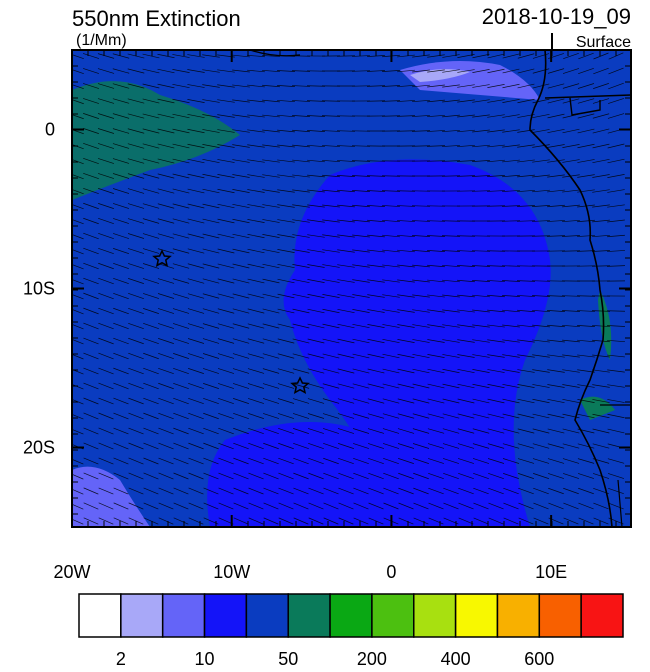 The height and width of the screenshot is (672, 650). Describe the element at coordinates (205, 658) in the screenshot. I see `colorbar-label: 10` at that location.